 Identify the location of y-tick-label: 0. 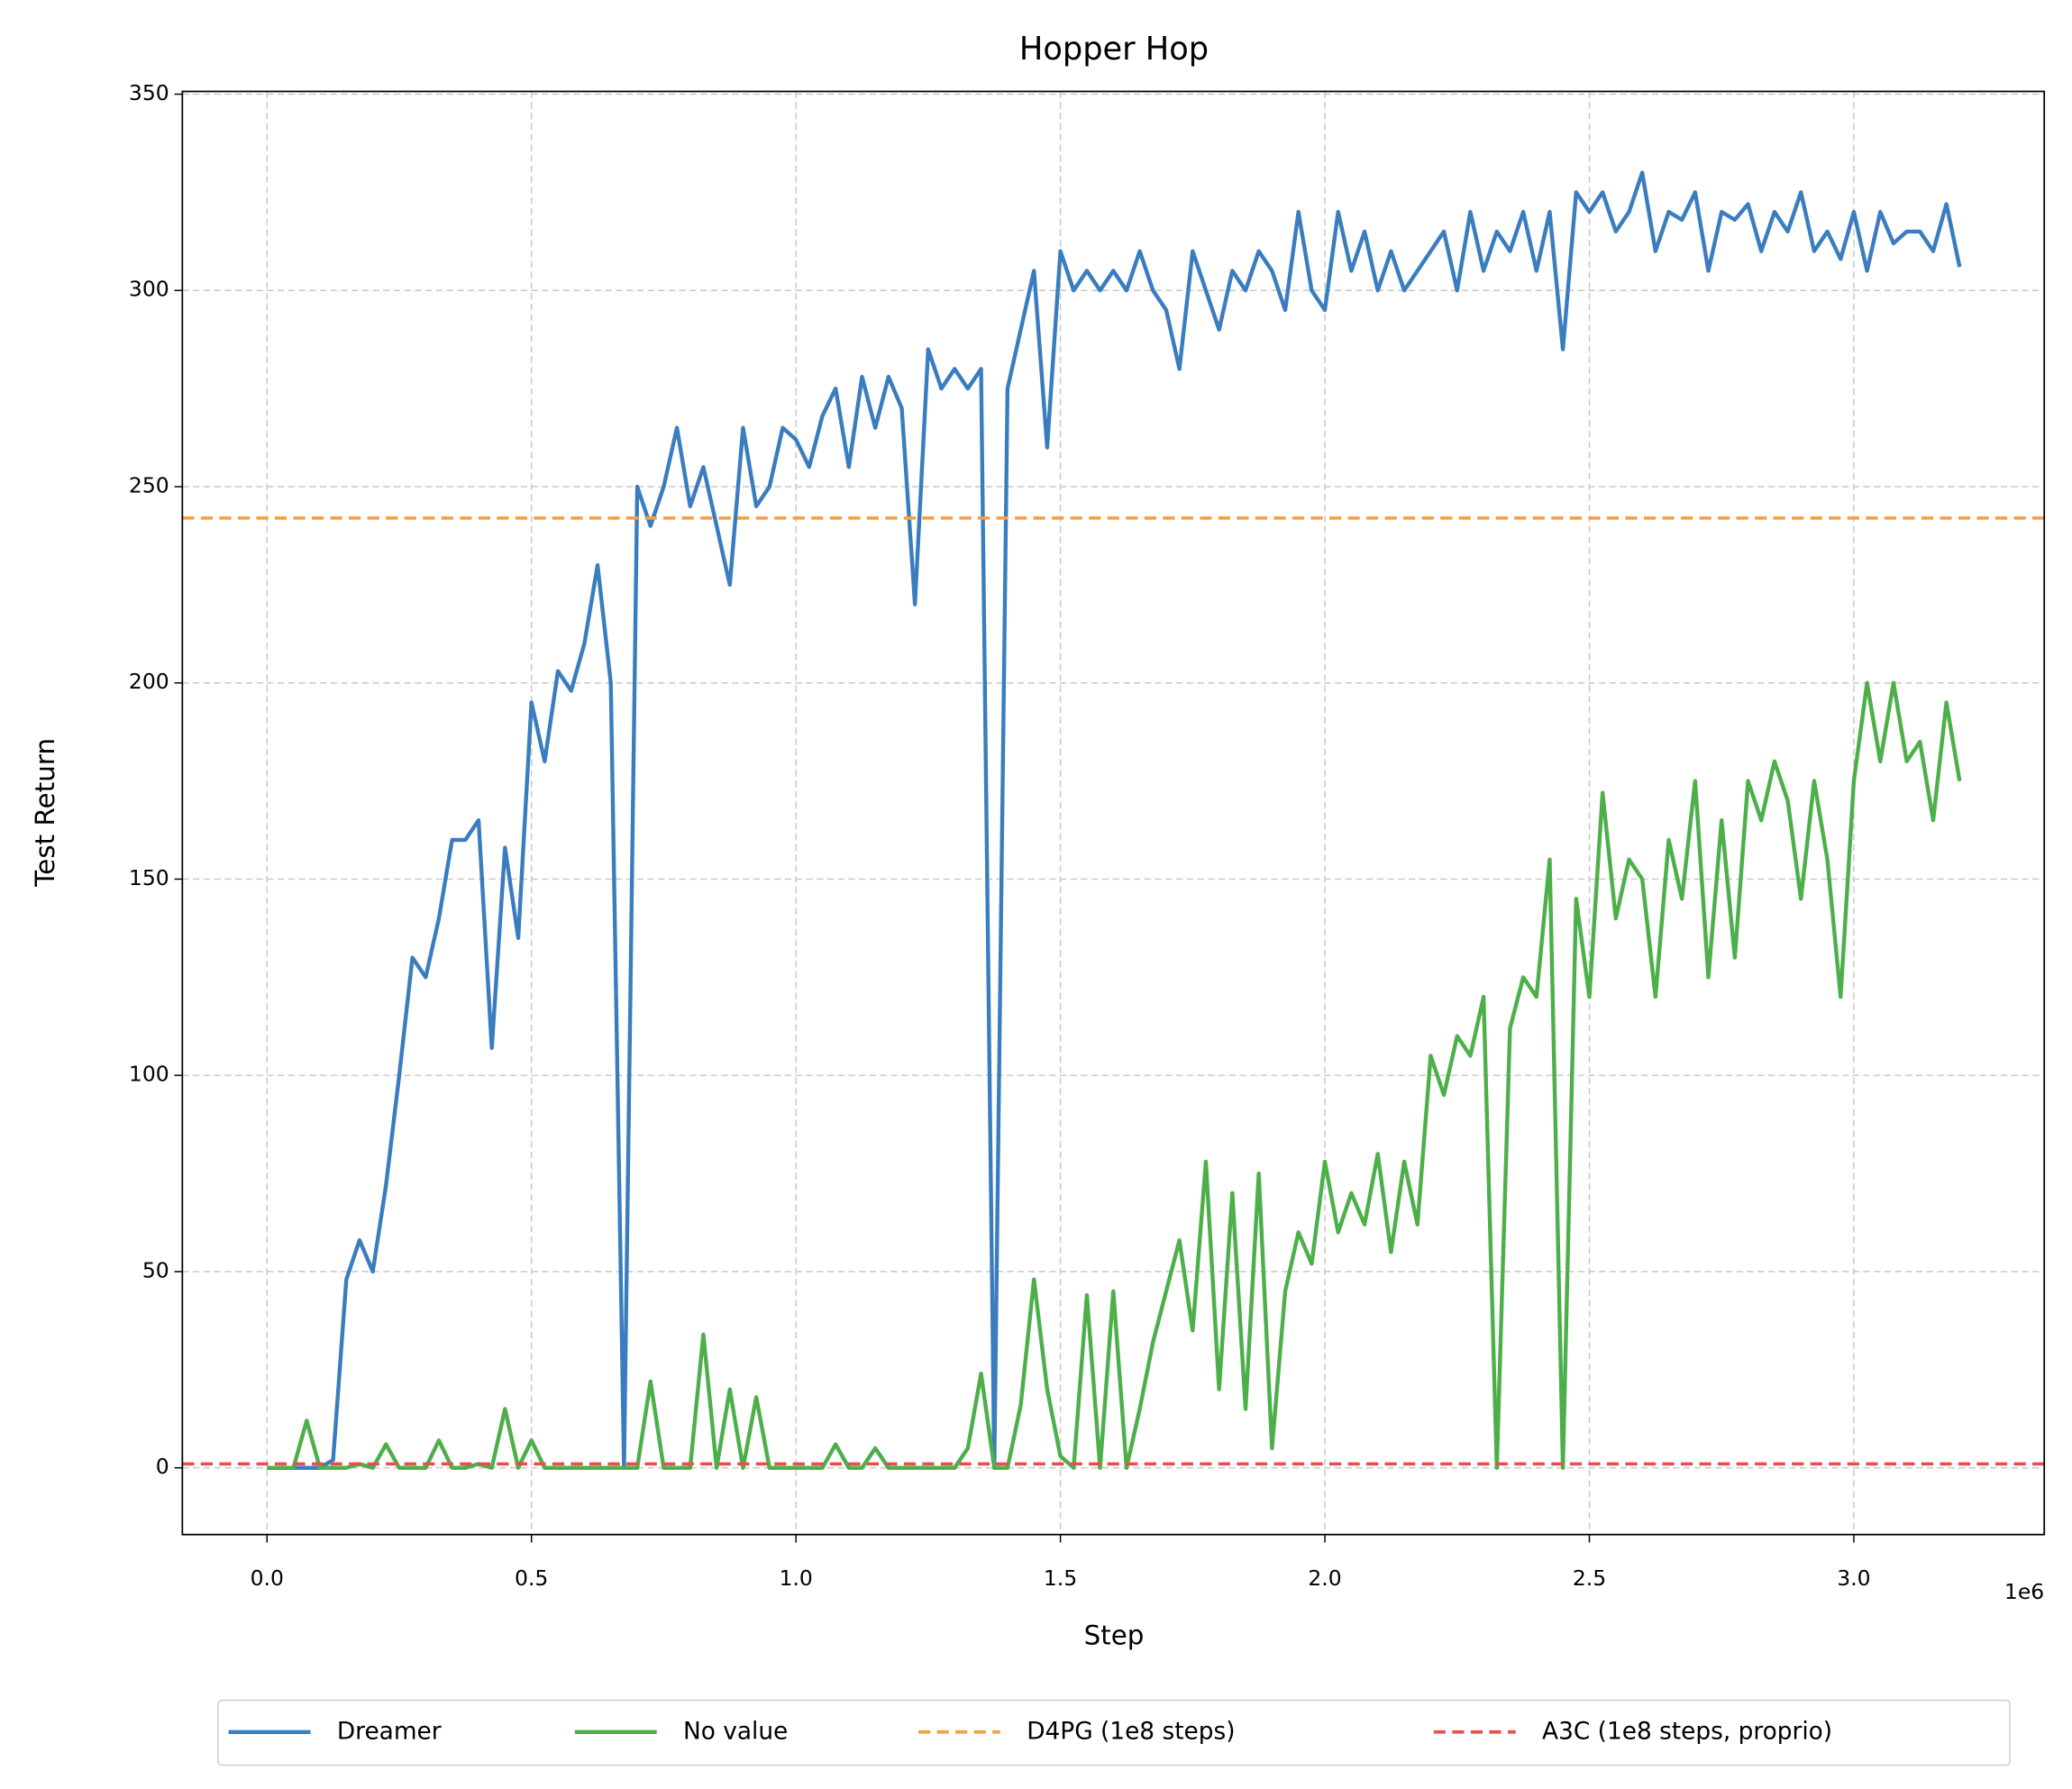
(162, 1466).